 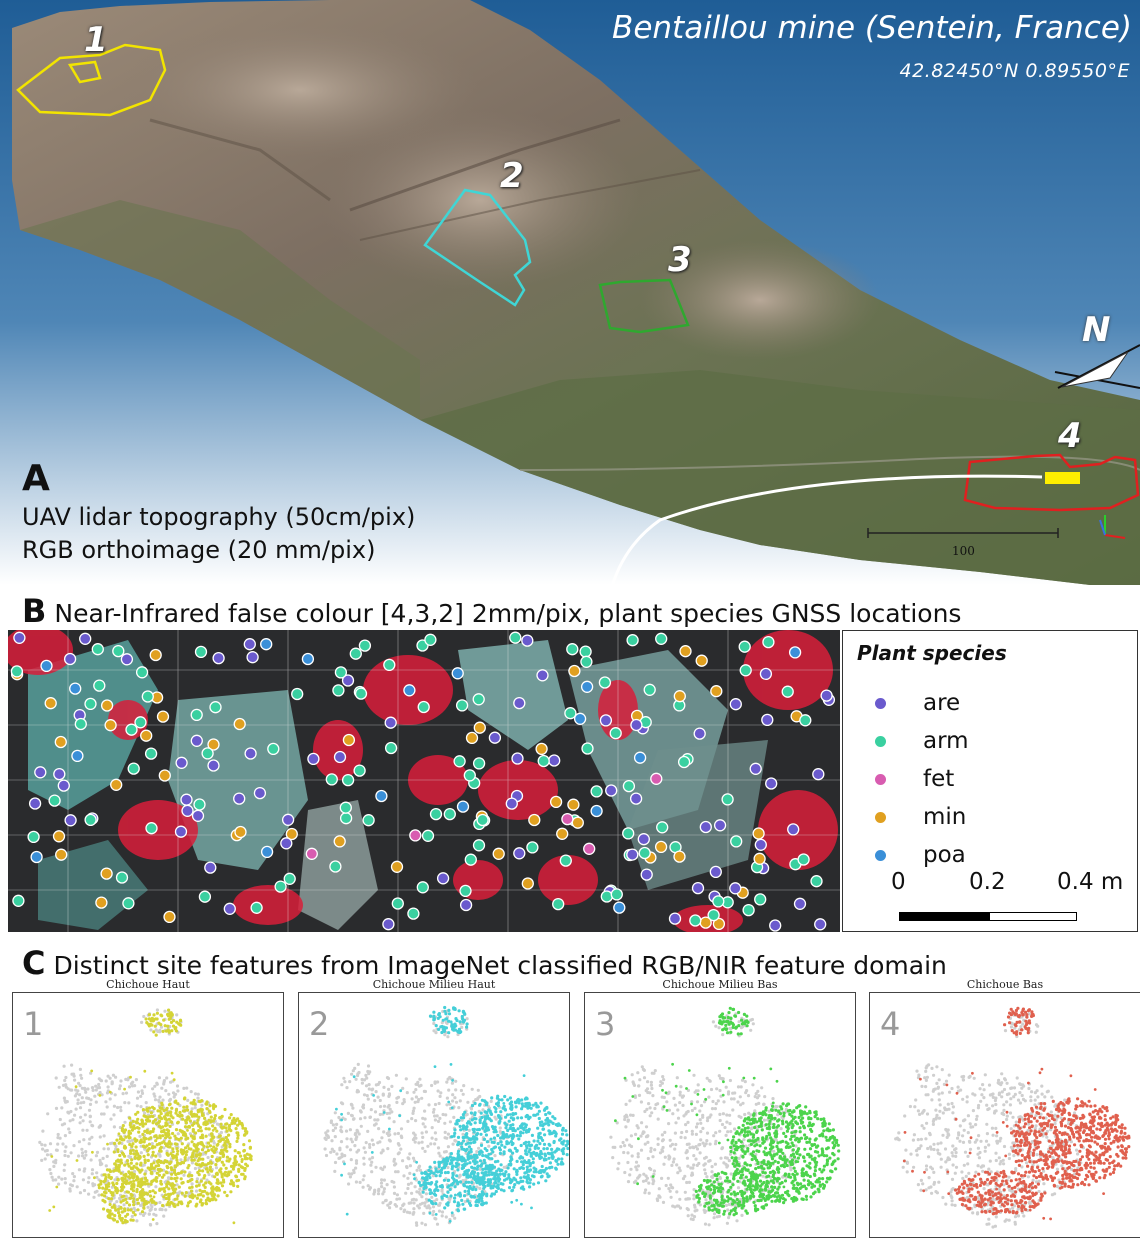 I want to click on panel-a-caption-1: UAV lidar topography (50cm/pix), so click(x=219, y=517).